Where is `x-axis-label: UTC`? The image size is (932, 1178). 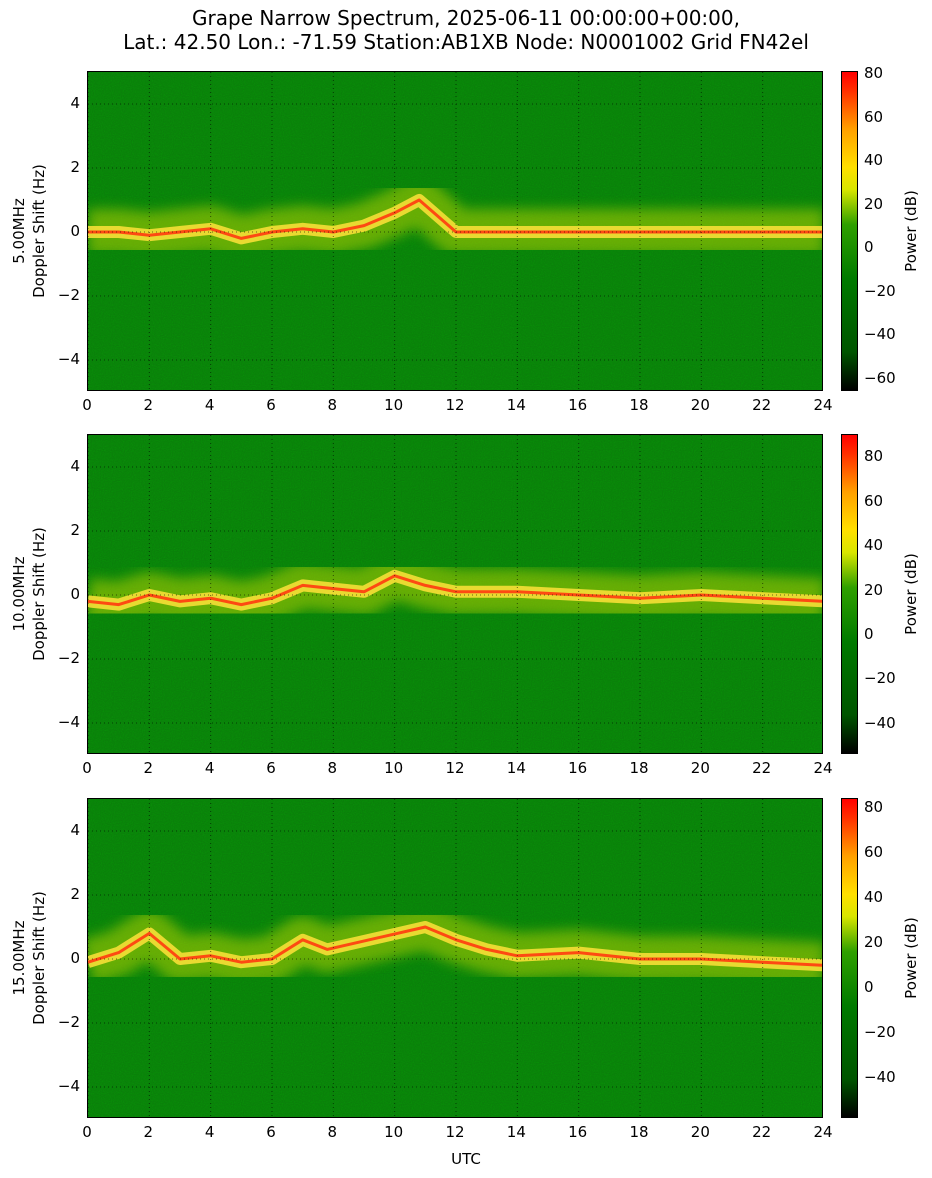
x-axis-label: UTC is located at coordinates (466, 1159).